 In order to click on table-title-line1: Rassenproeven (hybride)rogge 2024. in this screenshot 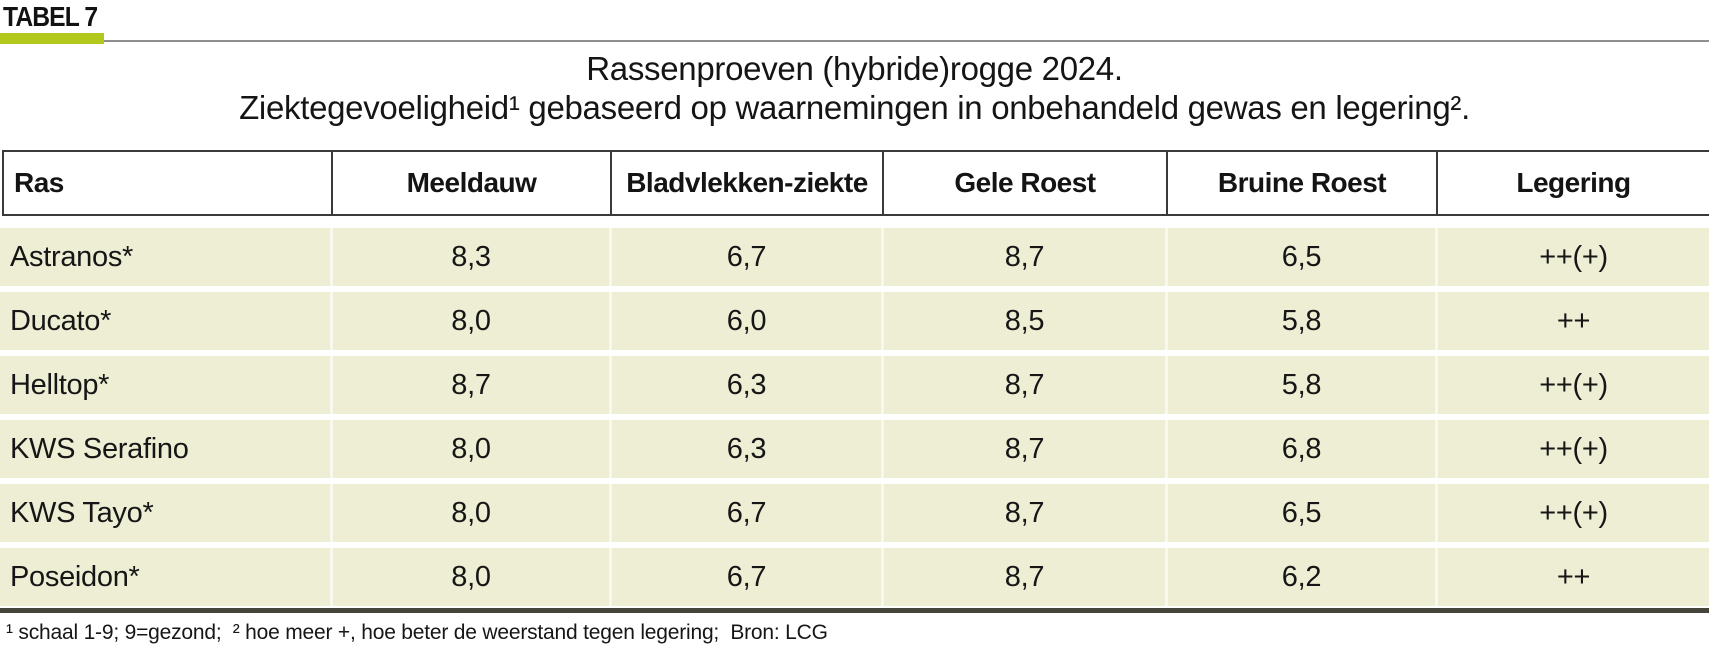, I will do `click(854, 68)`.